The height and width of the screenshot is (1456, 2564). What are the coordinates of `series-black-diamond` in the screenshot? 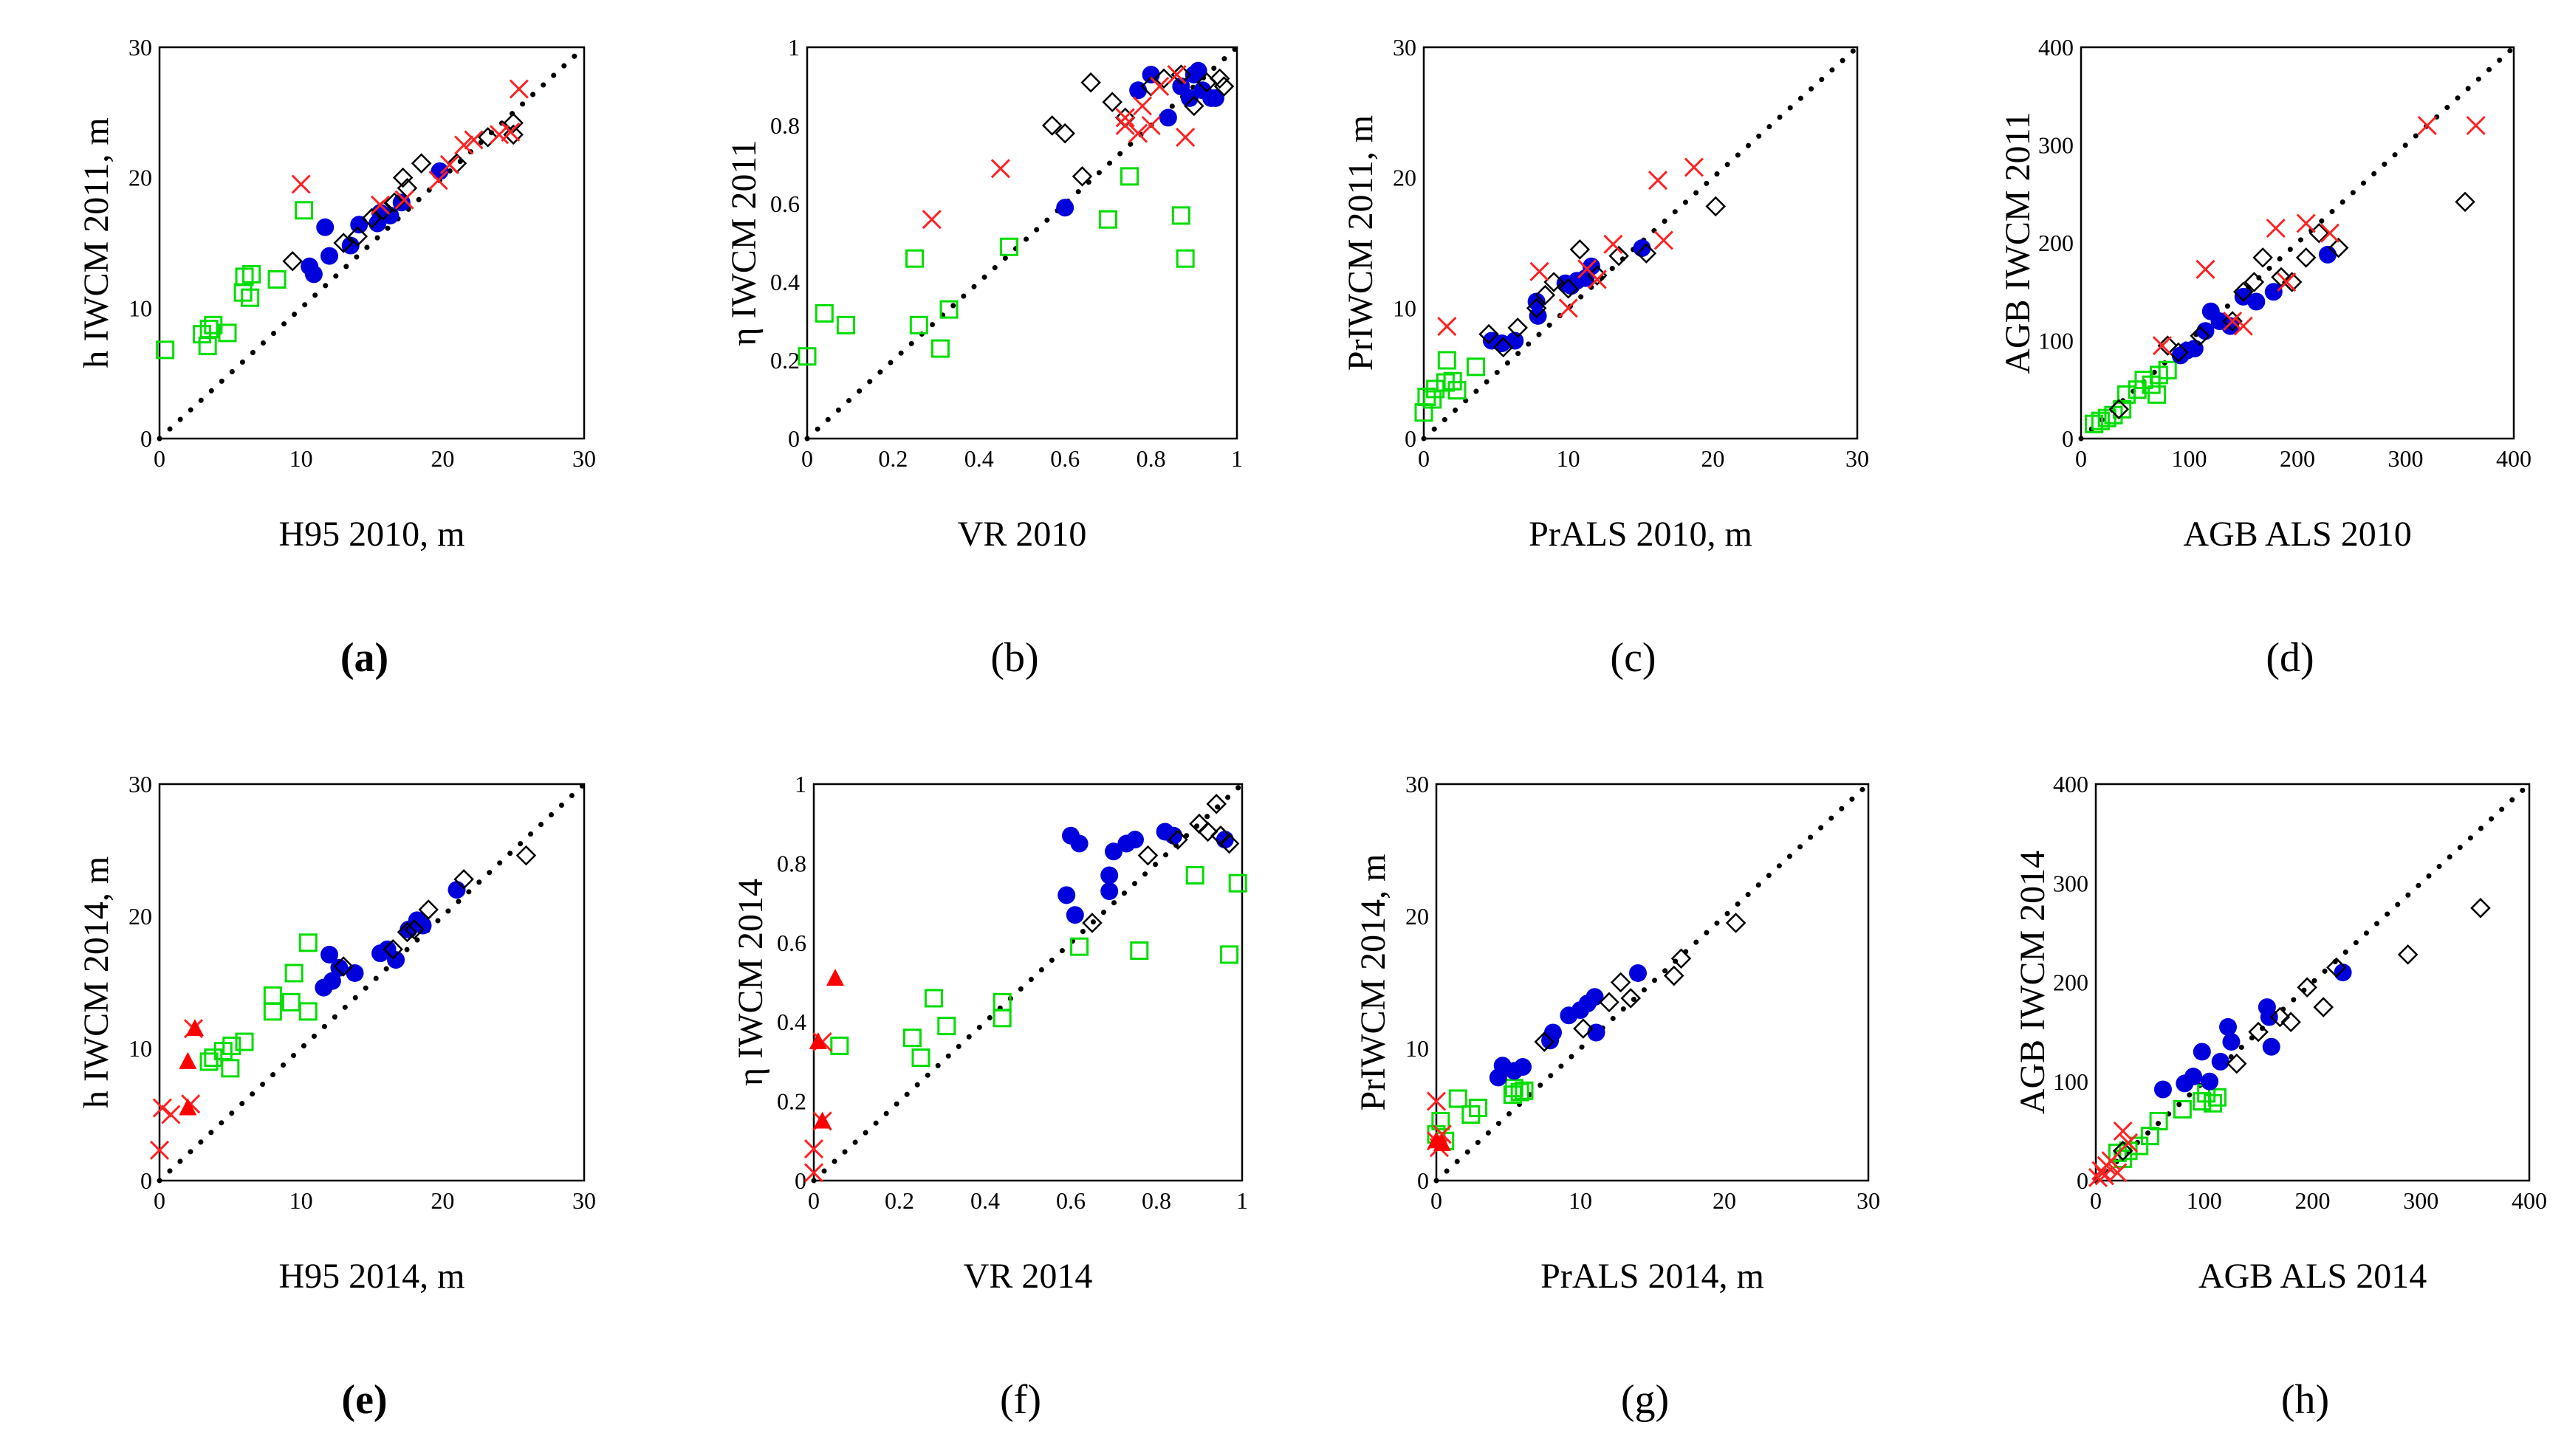 It's located at (403, 192).